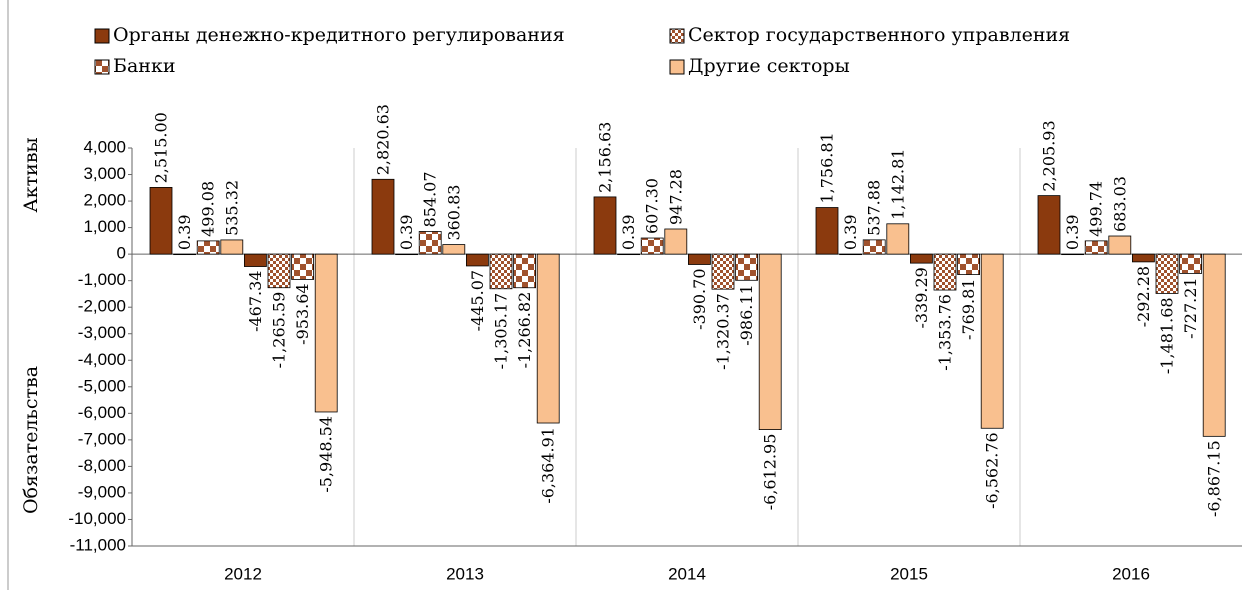 Image resolution: width=1244 pixels, height=590 pixels. What do you see at coordinates (31, 440) in the screenshot?
I see `y-axis-title-bottom: Обязательства` at bounding box center [31, 440].